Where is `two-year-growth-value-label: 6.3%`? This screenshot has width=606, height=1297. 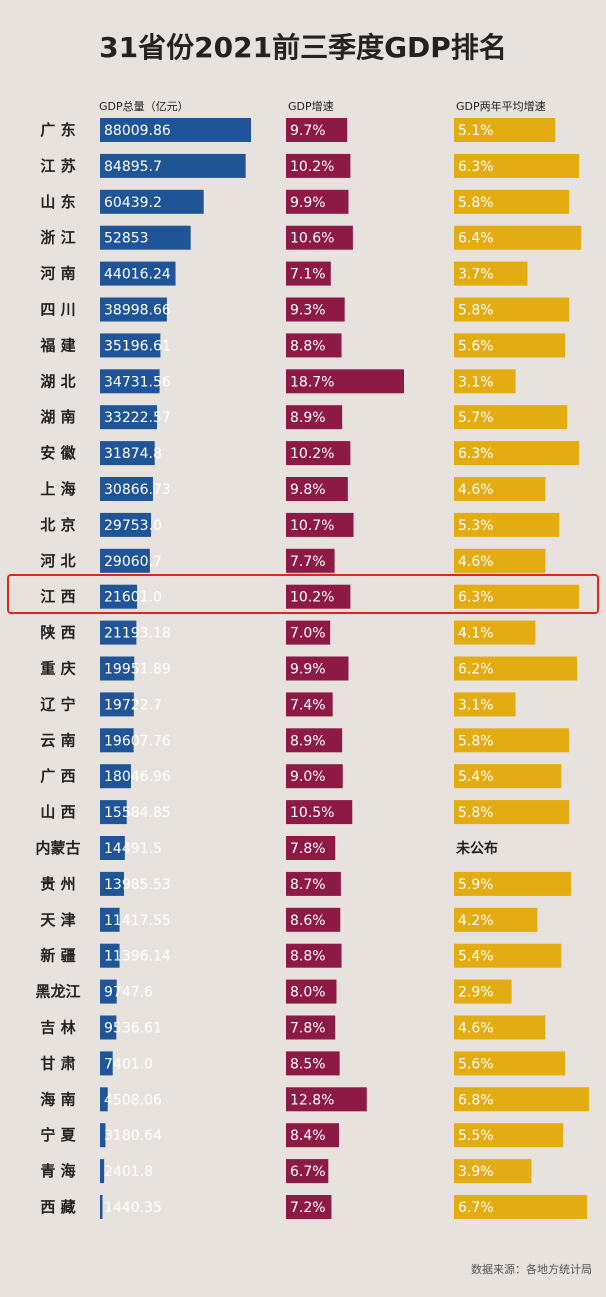 two-year-growth-value-label: 6.3% is located at coordinates (476, 598).